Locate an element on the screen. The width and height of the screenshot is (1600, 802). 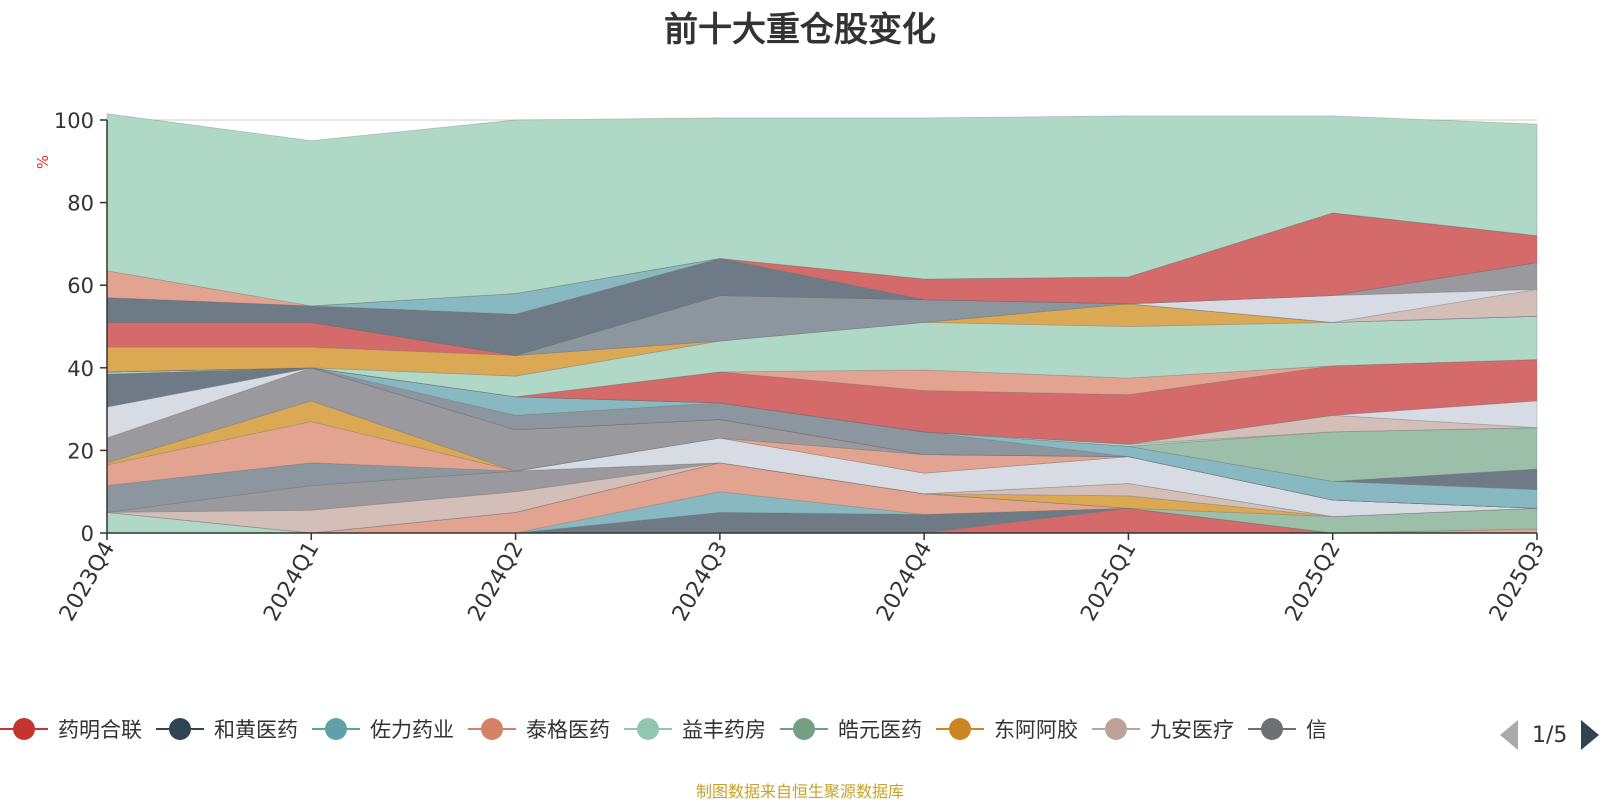
y-tick-label-0: 0 is located at coordinates (87, 534).